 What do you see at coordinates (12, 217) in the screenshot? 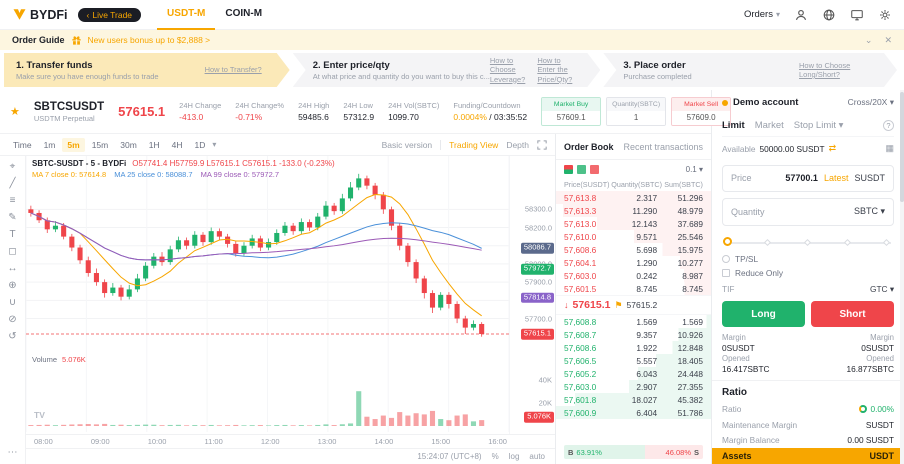
I see `brush-tool-icon: ✎` at bounding box center [12, 217].